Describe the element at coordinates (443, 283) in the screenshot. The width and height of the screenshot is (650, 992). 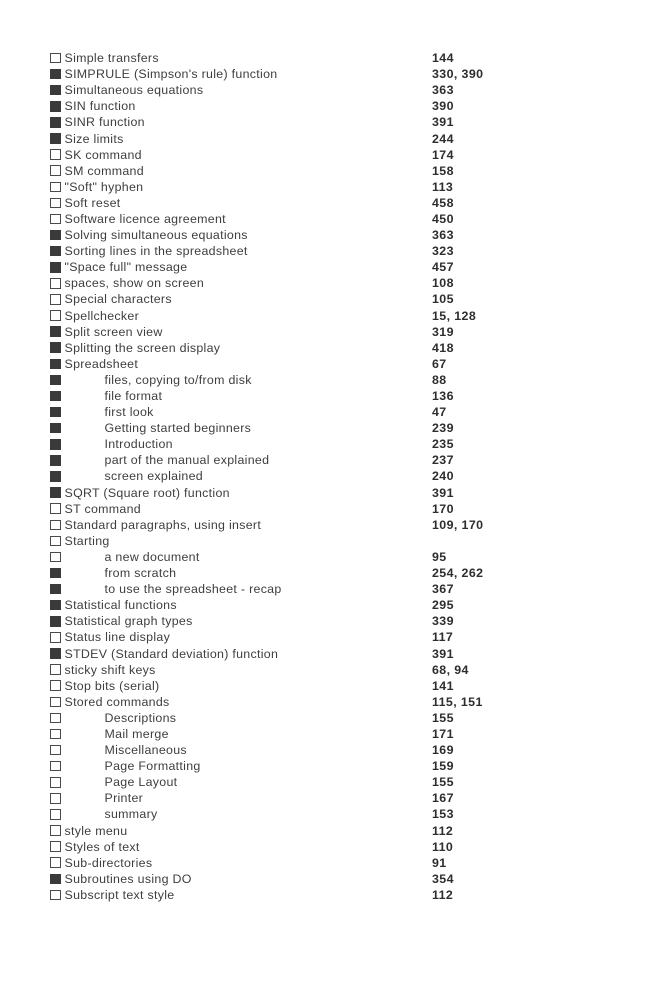
I see `entry-page-numbers: 108` at that location.